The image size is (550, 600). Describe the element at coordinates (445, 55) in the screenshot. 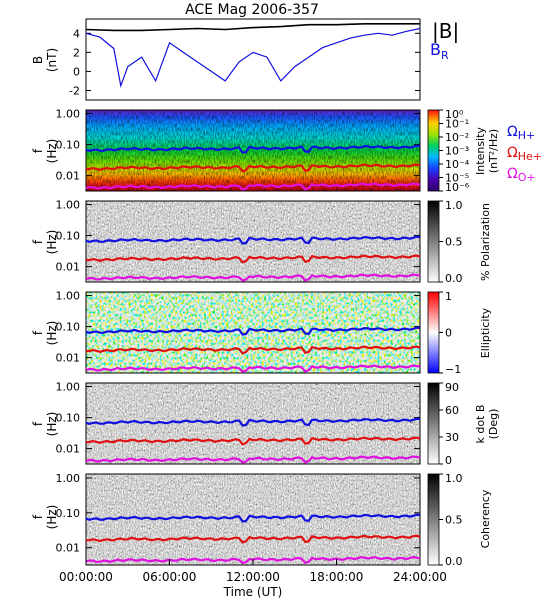

I see `legend-b-r-sub: R` at that location.